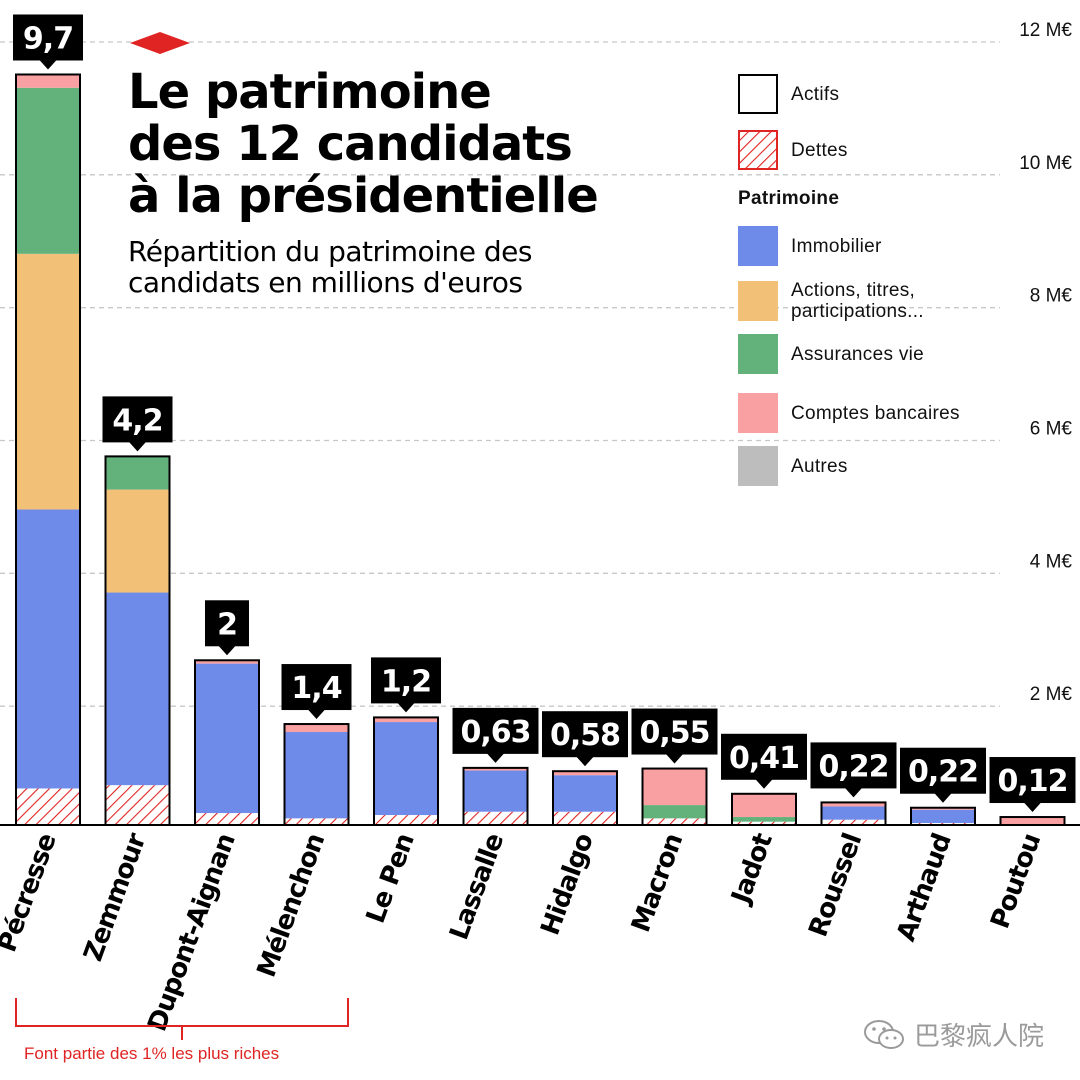 This screenshot has height=1080, width=1080. Describe the element at coordinates (115, 897) in the screenshot. I see `x-label-zemmour: Zemmour` at that location.